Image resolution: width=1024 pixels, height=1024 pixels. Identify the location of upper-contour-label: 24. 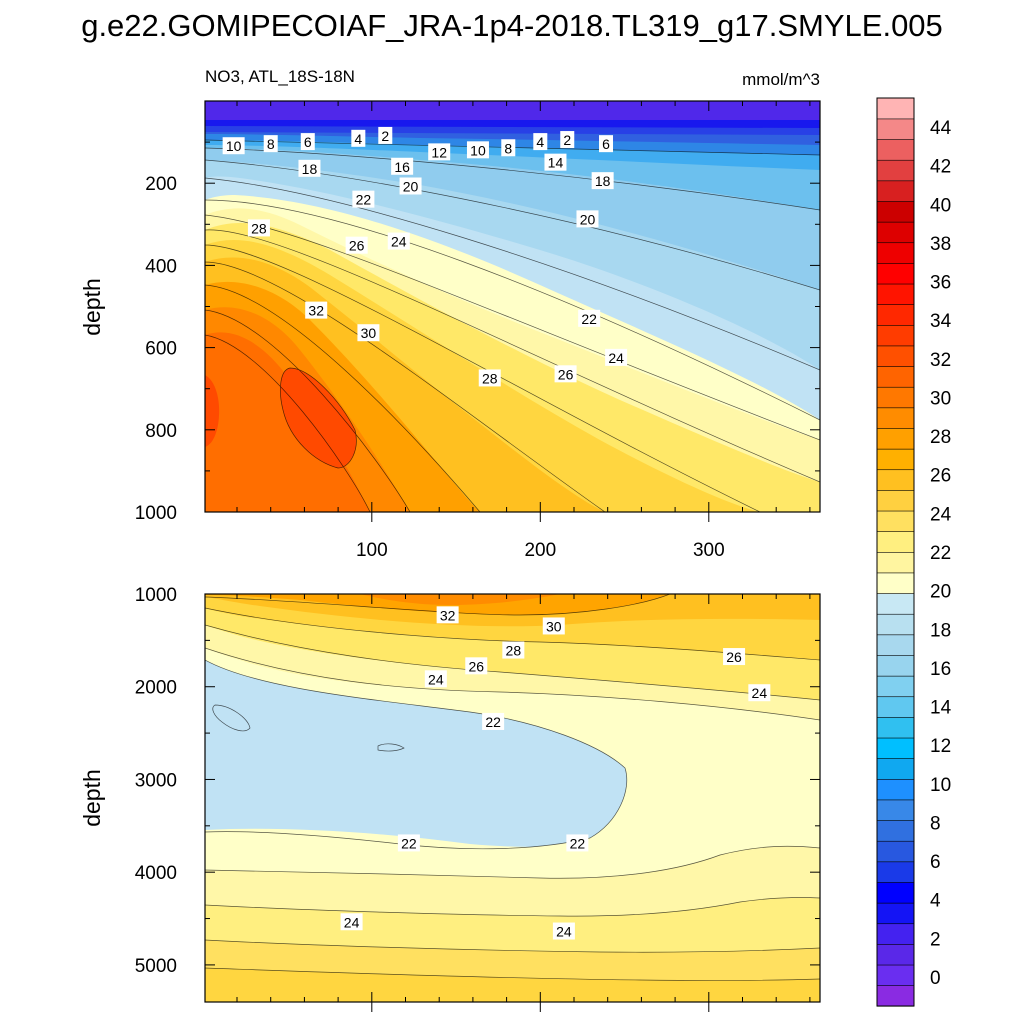
(399, 242).